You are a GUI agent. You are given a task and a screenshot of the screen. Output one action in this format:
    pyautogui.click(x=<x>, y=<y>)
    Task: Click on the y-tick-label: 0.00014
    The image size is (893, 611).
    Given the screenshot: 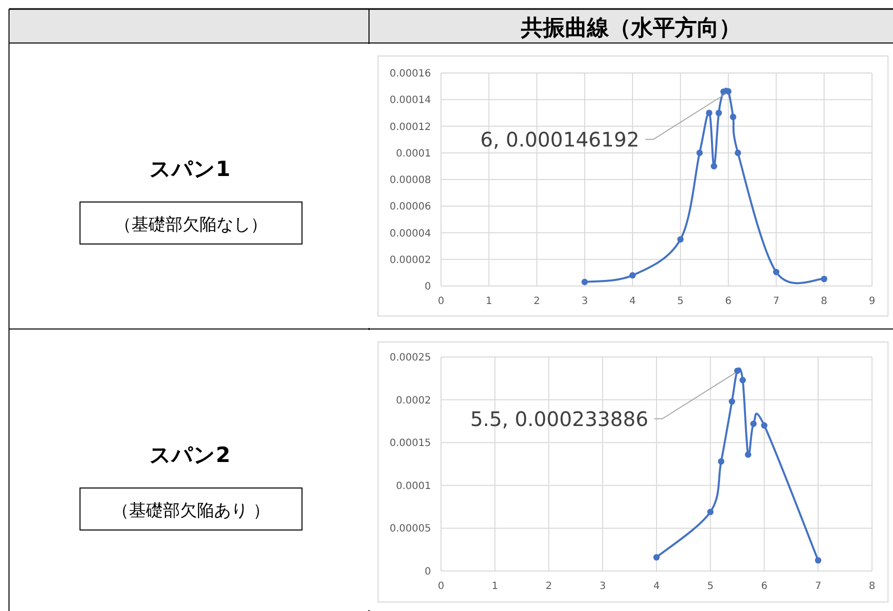 What is the action you would take?
    pyautogui.click(x=410, y=100)
    